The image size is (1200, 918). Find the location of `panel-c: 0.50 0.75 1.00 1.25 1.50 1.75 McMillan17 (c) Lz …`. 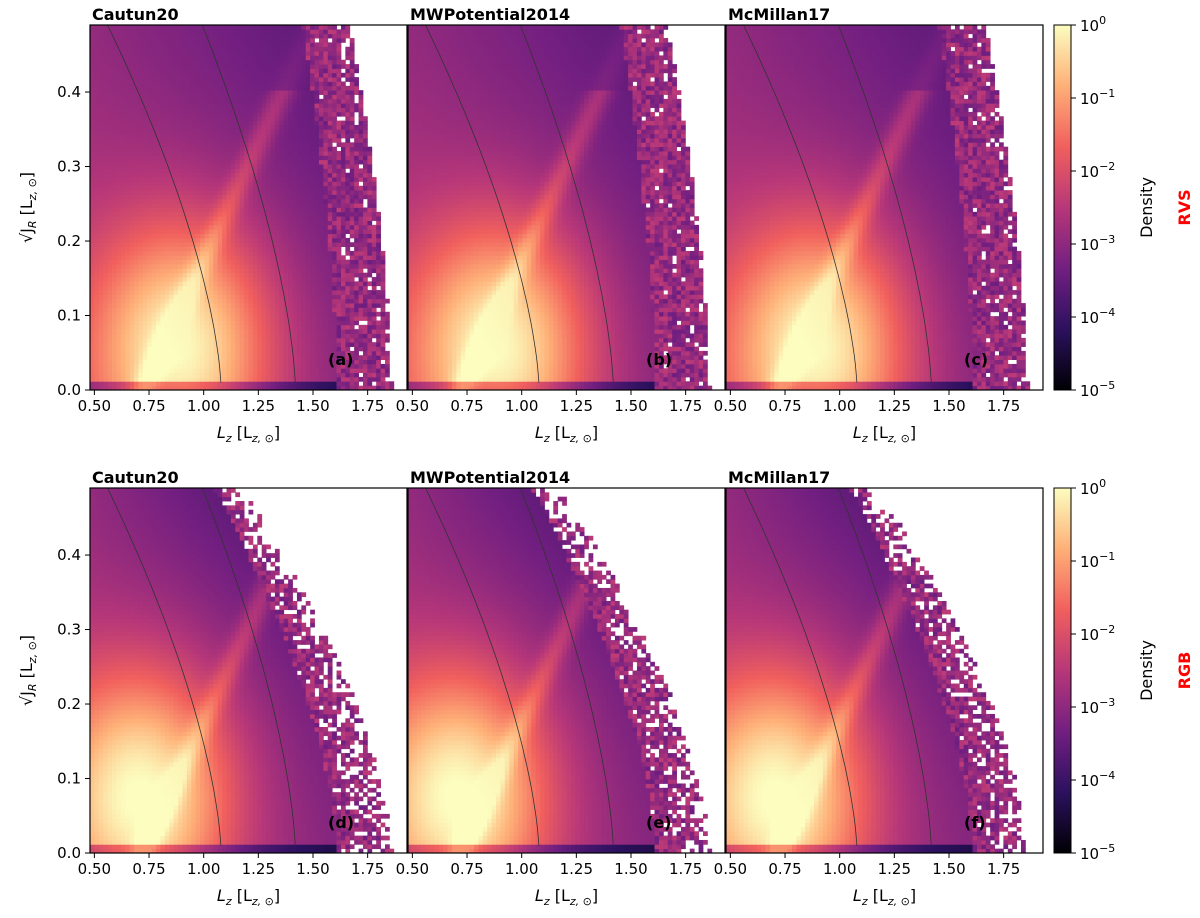

panel-c: 0.50 0.75 1.00 1.25 1.50 1.75 McMillan17 (c) Lz … is located at coordinates (879, 225).